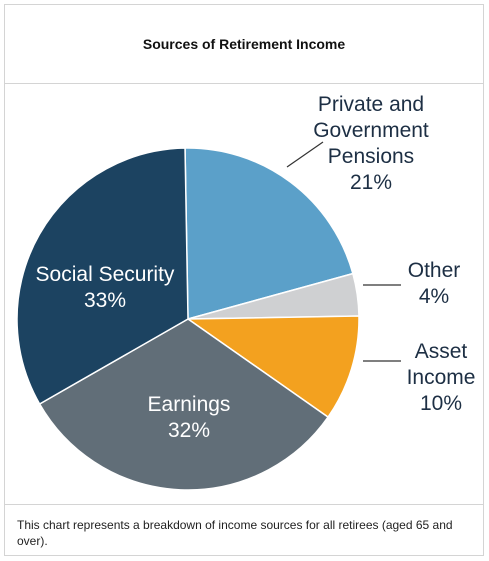 Image resolution: width=489 pixels, height=561 pixels. Describe the element at coordinates (434, 270) in the screenshot. I see `slice-name-other: Other` at that location.